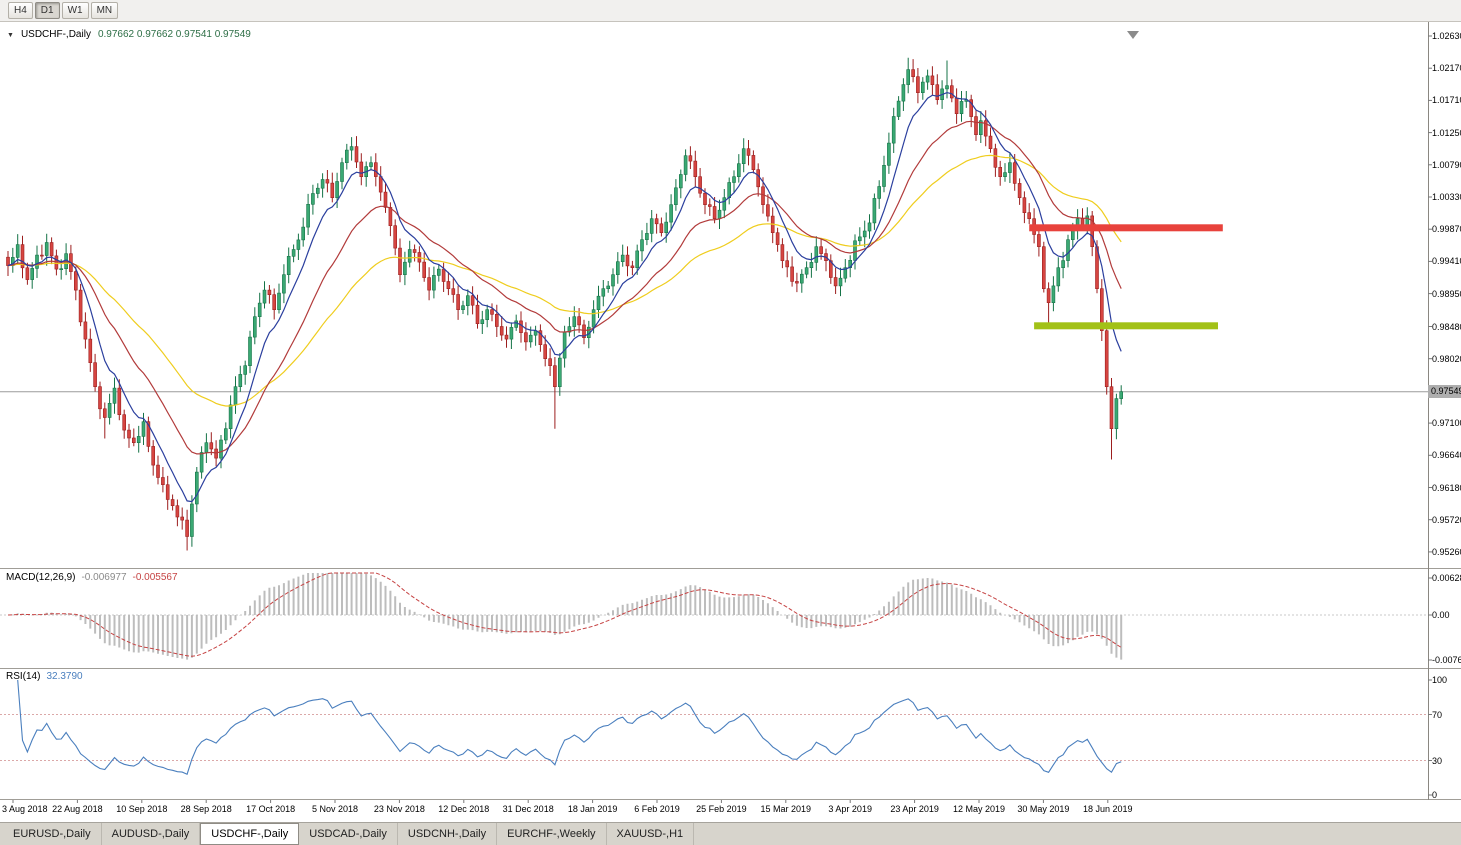 Image resolution: width=1461 pixels, height=845 pixels. What do you see at coordinates (1446, 164) in the screenshot?
I see `price-axis-label: 1.00790` at bounding box center [1446, 164].